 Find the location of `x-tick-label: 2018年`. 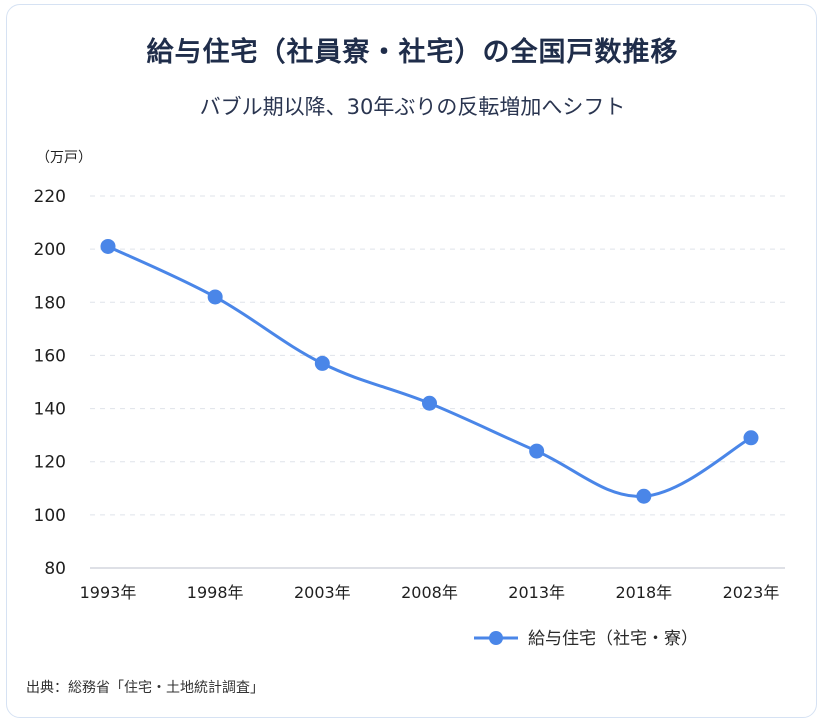

x-tick-label: 2018年 is located at coordinates (643, 592).